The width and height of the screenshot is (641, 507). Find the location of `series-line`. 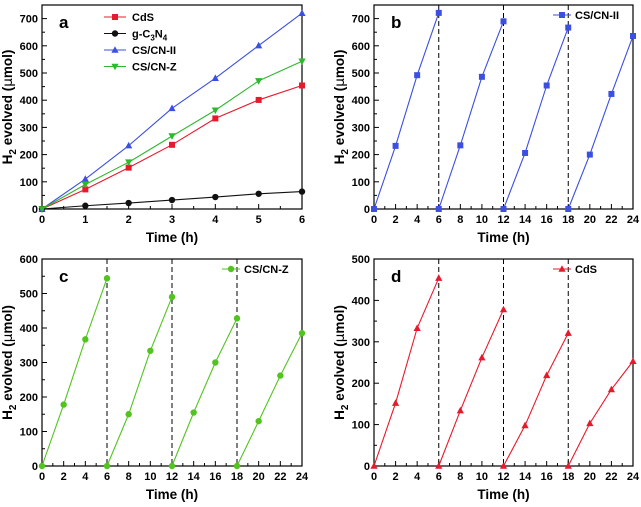

series-line is located at coordinates (406, 111).